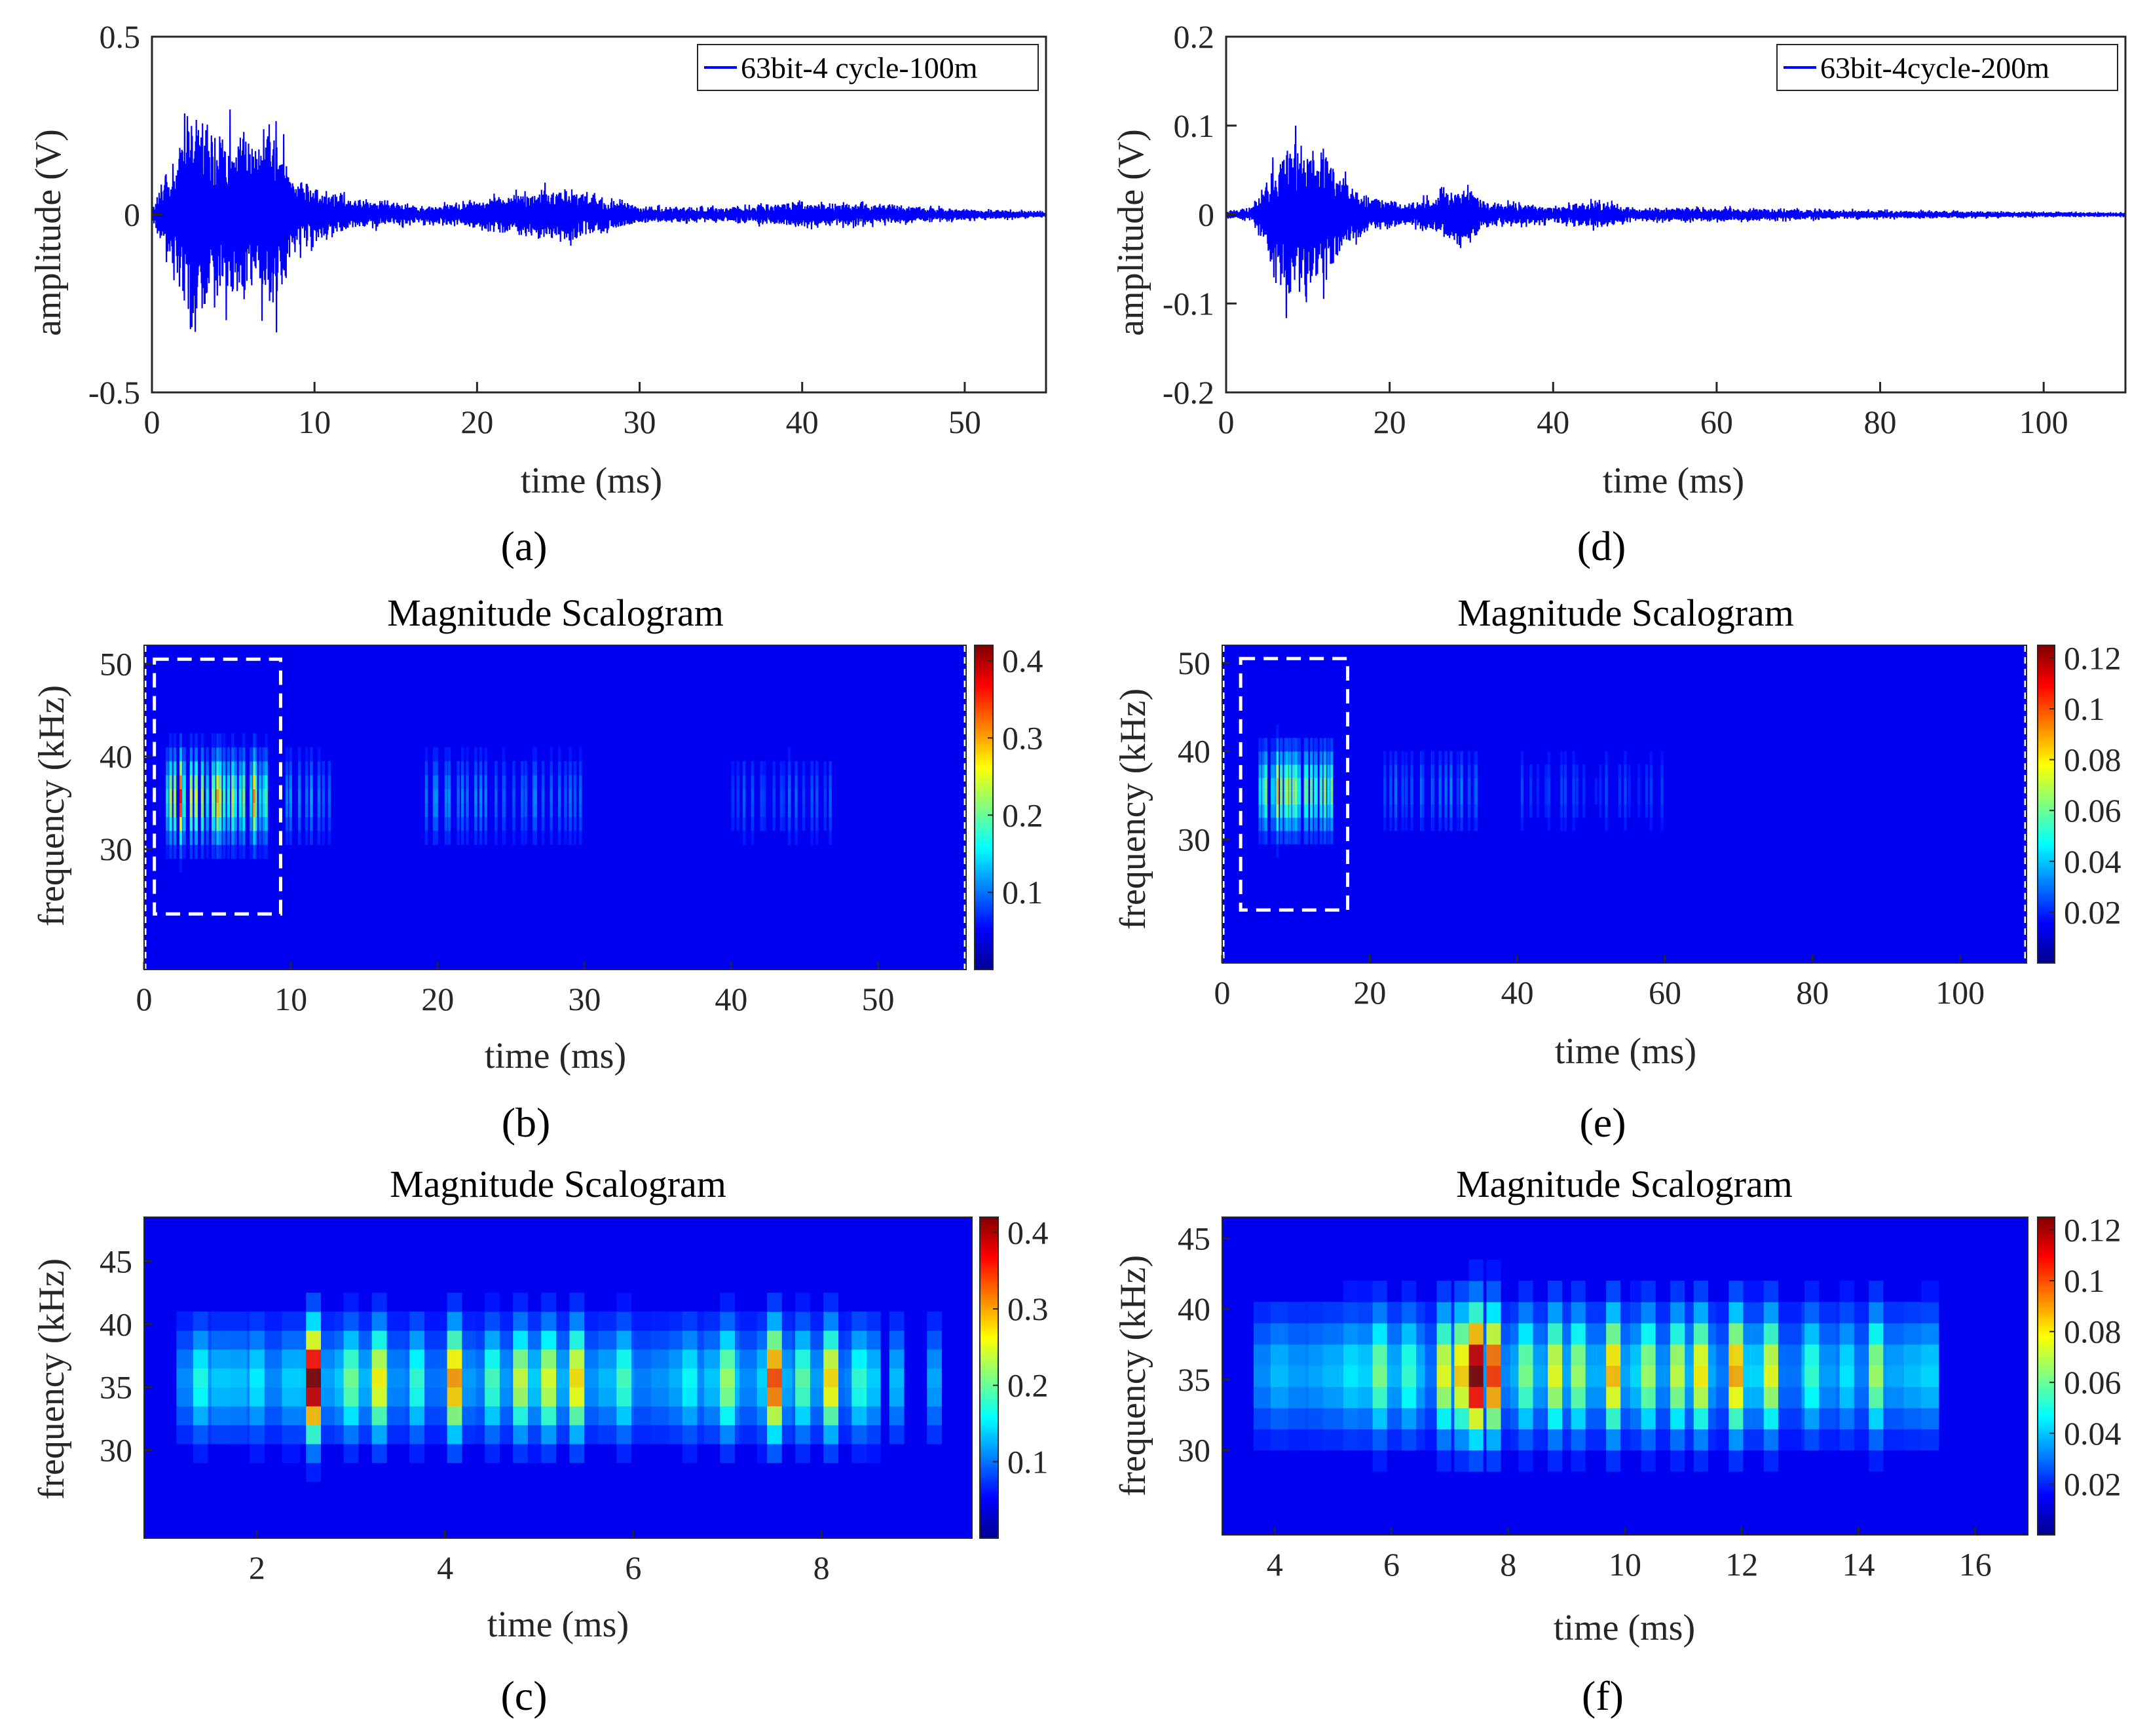  What do you see at coordinates (1508, 1564) in the screenshot?
I see `panel-f-xtick-label: 8` at bounding box center [1508, 1564].